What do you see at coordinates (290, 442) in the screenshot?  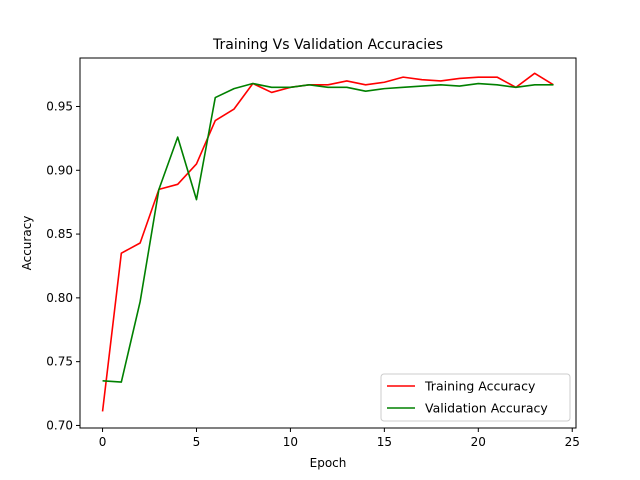 I see `x-tick-label: 10` at bounding box center [290, 442].